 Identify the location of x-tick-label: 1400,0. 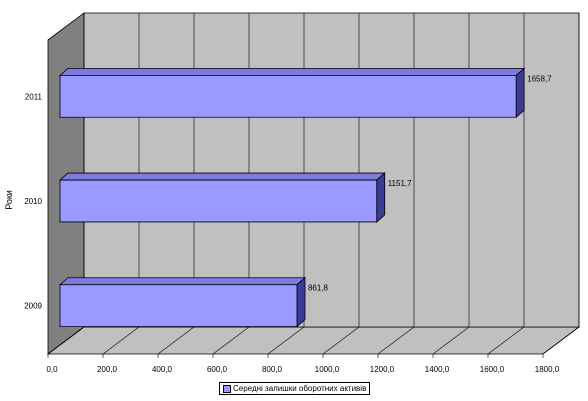
(437, 369).